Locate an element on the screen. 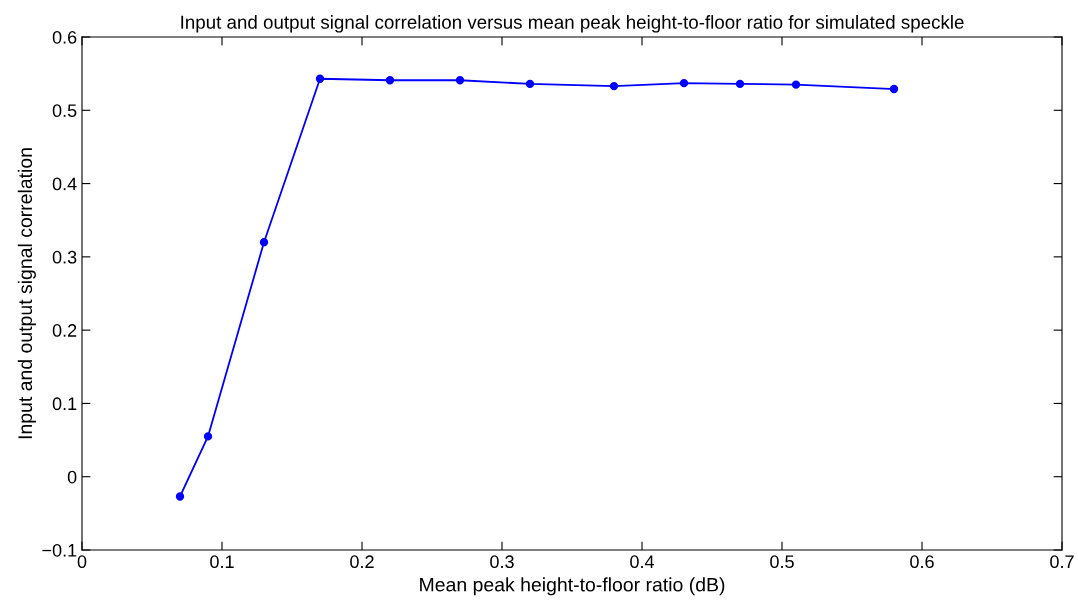 The width and height of the screenshot is (1078, 610). x-axis-title: Mean peak height-to-floor ratio (dB) is located at coordinates (572, 586).